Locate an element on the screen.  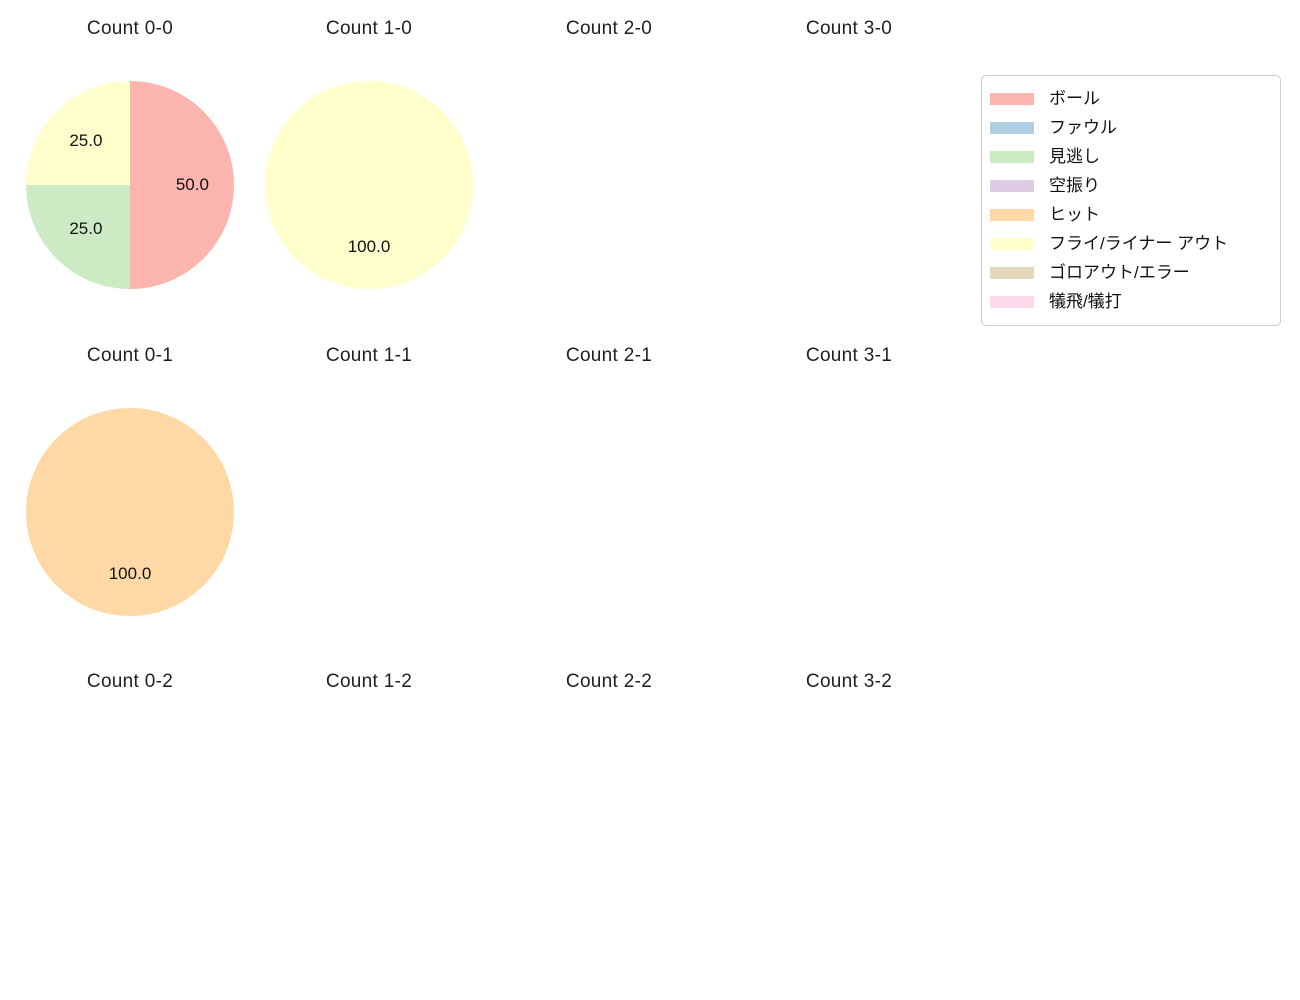
legend-item-sacrifice: 犠飛/犠打 is located at coordinates (1129, 302).